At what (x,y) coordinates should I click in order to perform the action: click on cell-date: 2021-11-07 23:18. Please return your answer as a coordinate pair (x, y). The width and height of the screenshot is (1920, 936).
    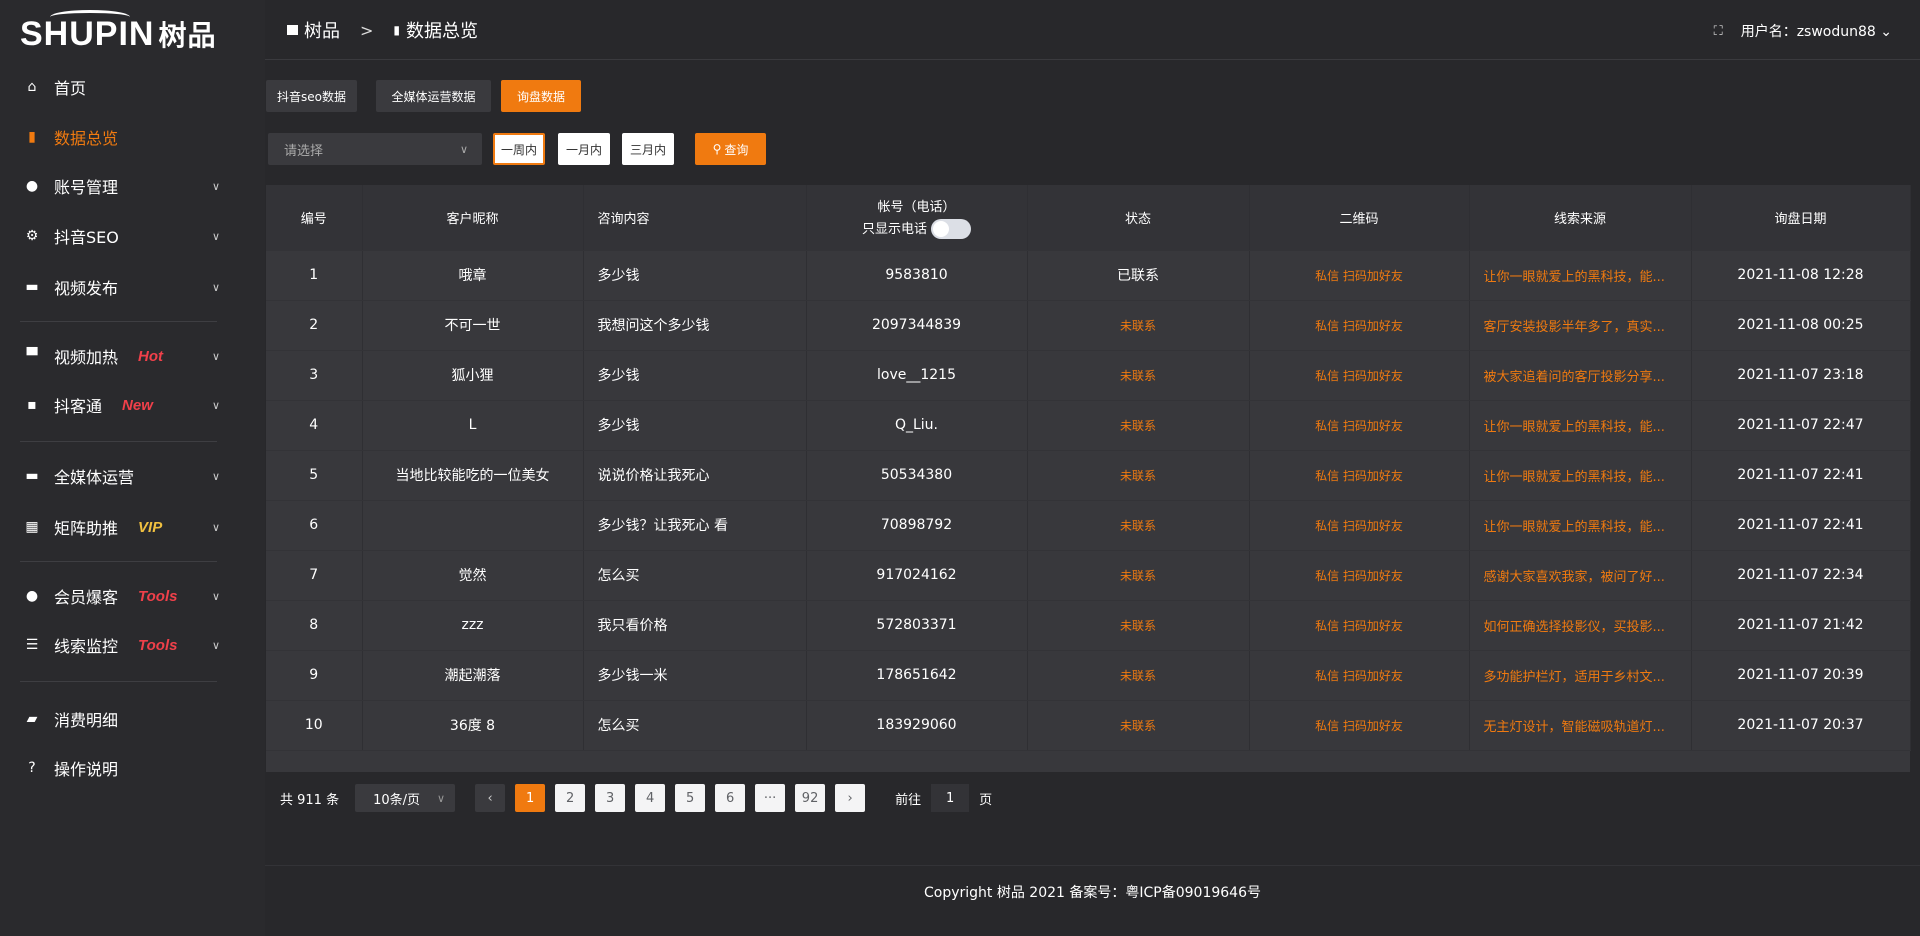
    Looking at the image, I should click on (1801, 375).